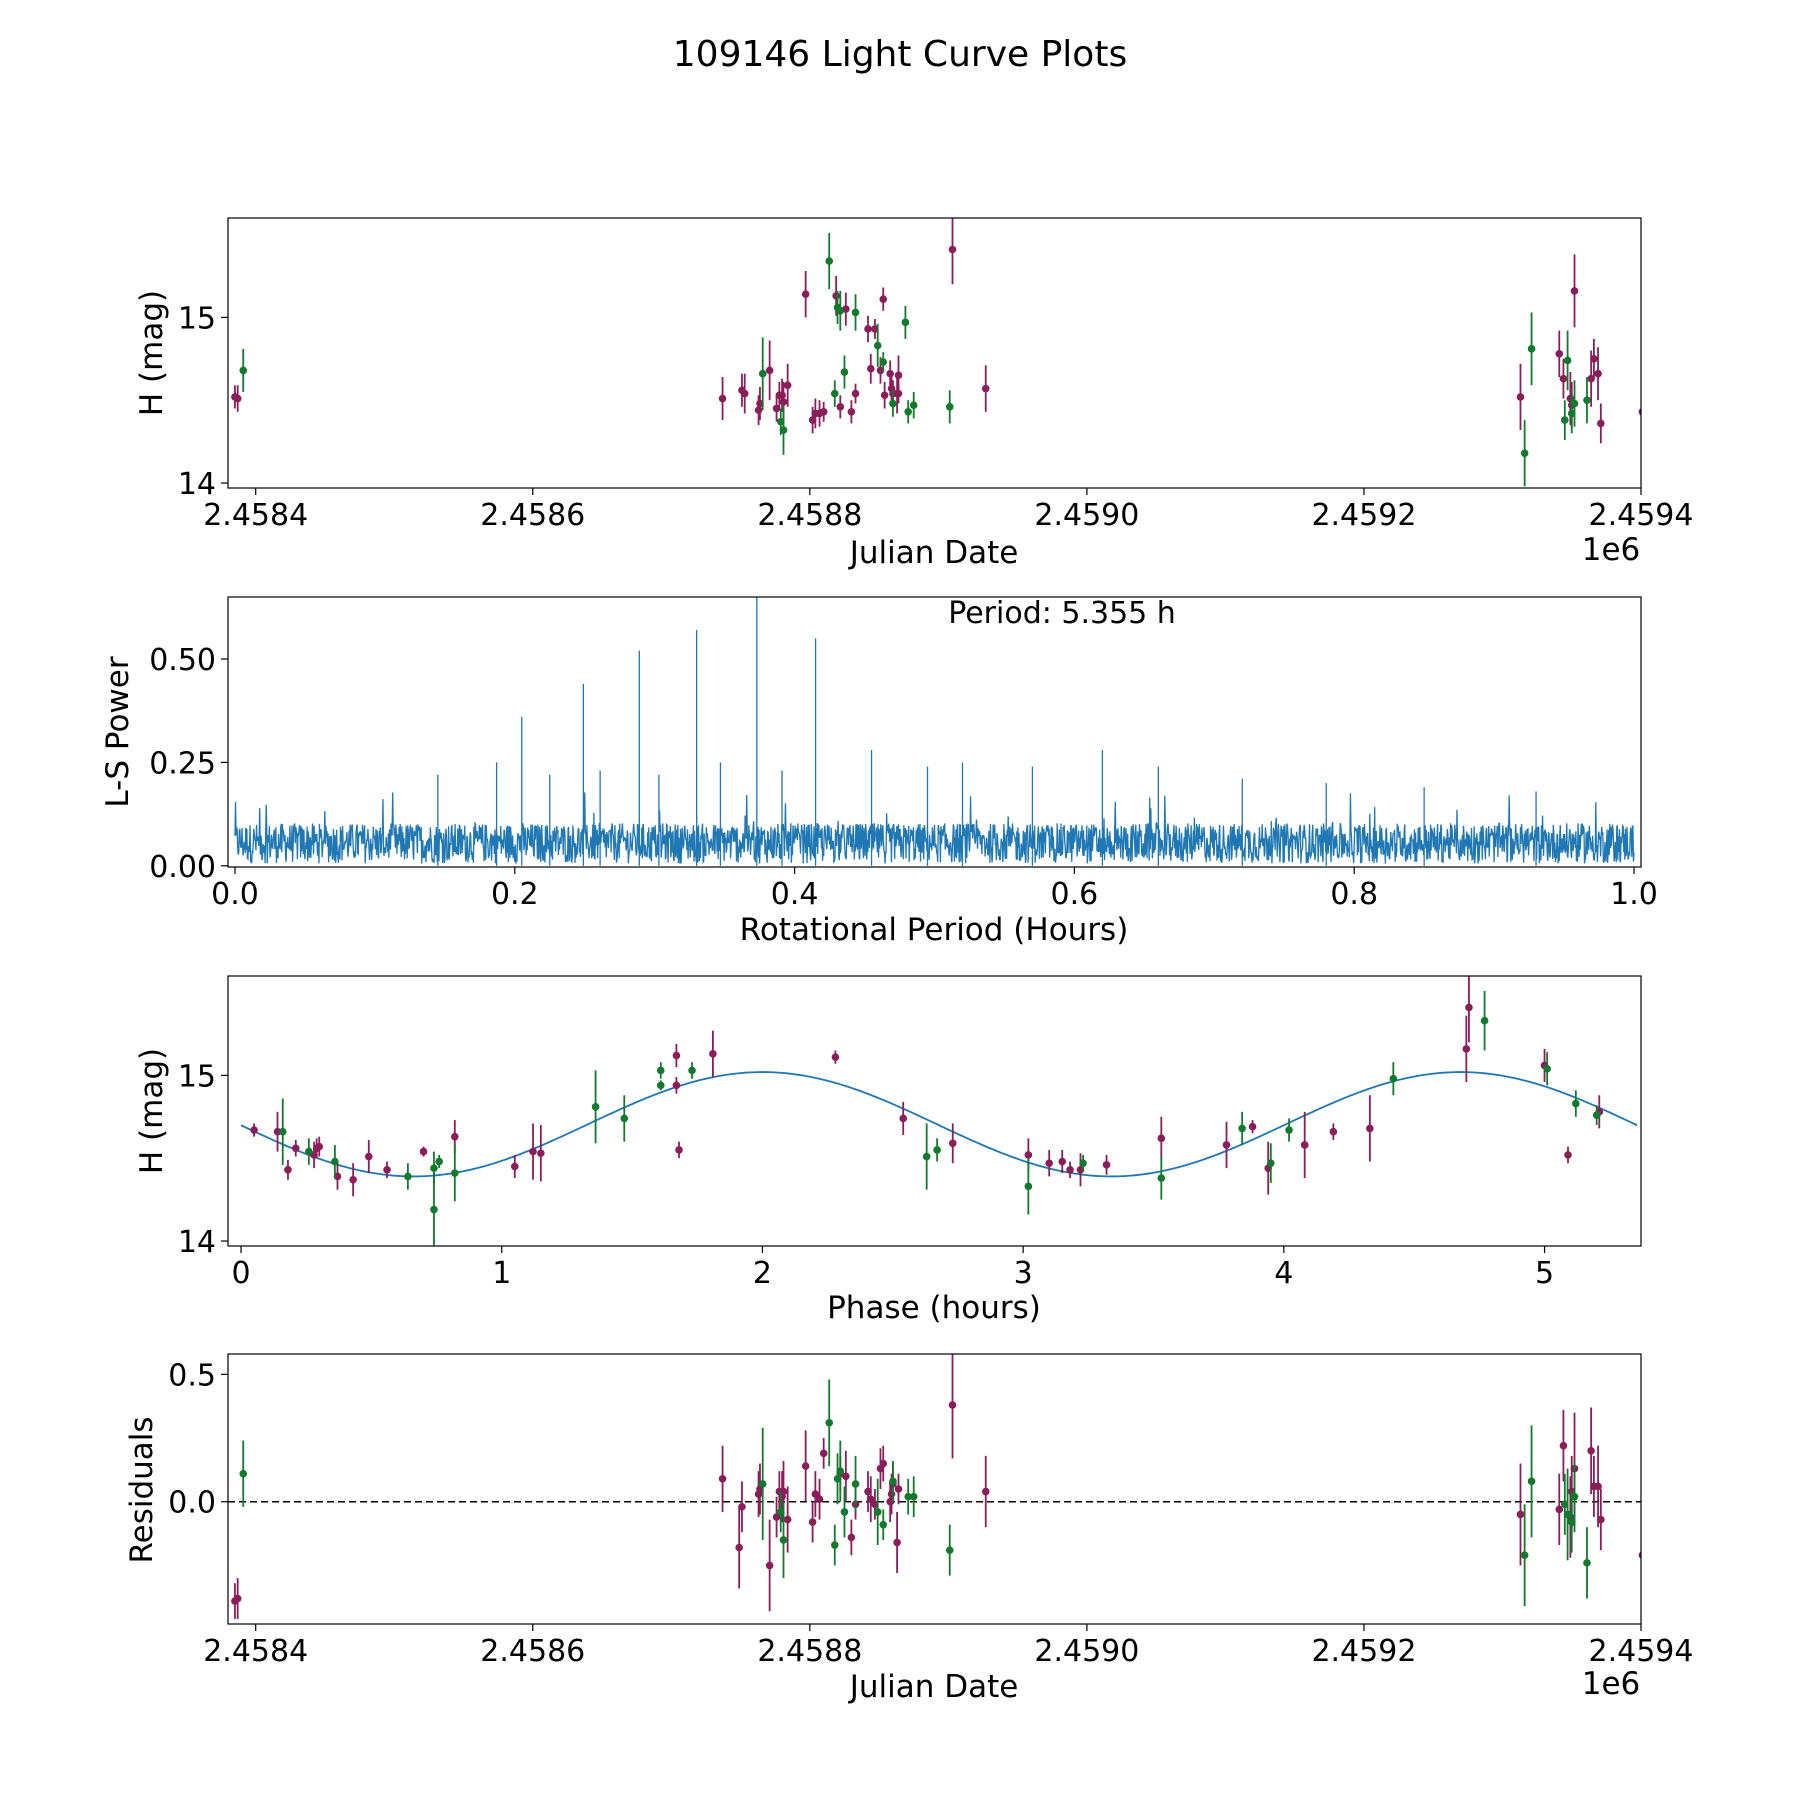  What do you see at coordinates (934, 930) in the screenshot?
I see `periodogram-xlabel: Rotational Period (Hours)` at bounding box center [934, 930].